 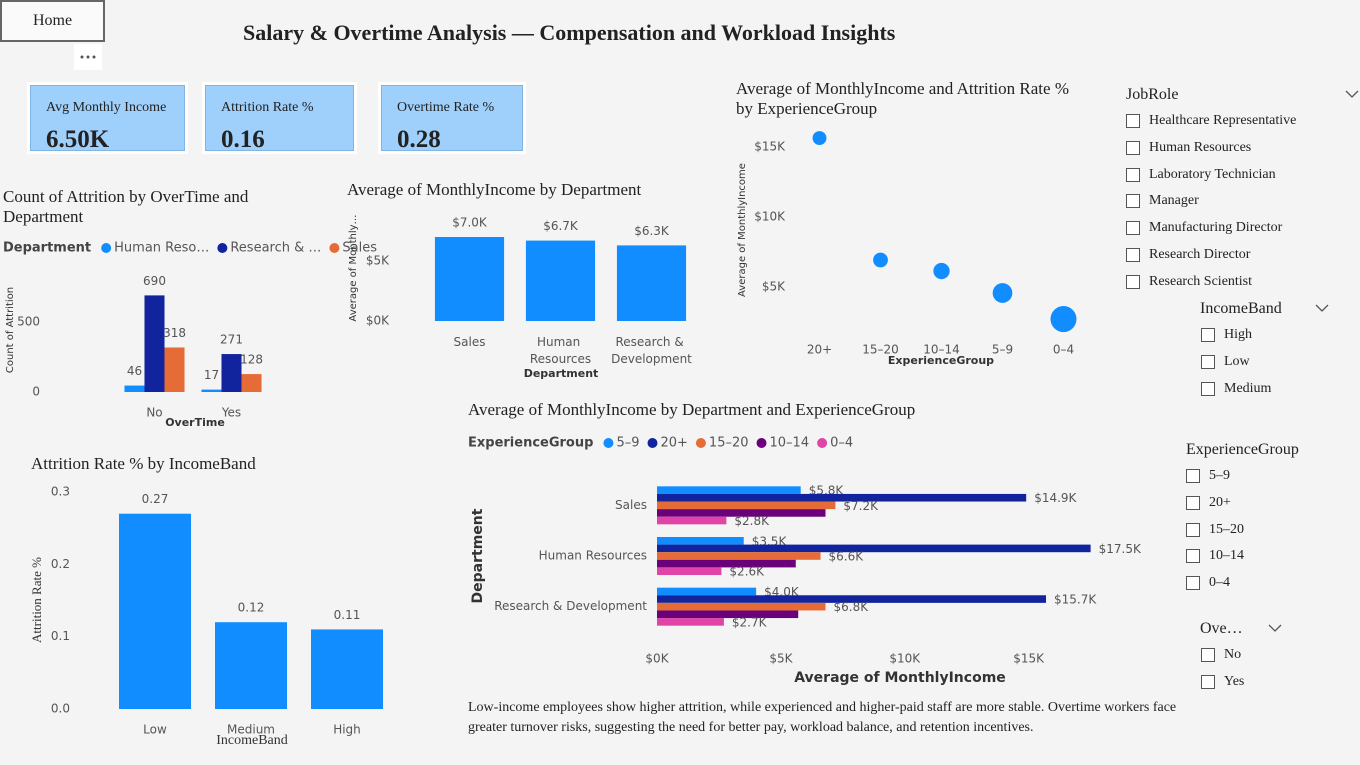 What do you see at coordinates (1075, 600) in the screenshot?
I see `data-label: $15.7K` at bounding box center [1075, 600].